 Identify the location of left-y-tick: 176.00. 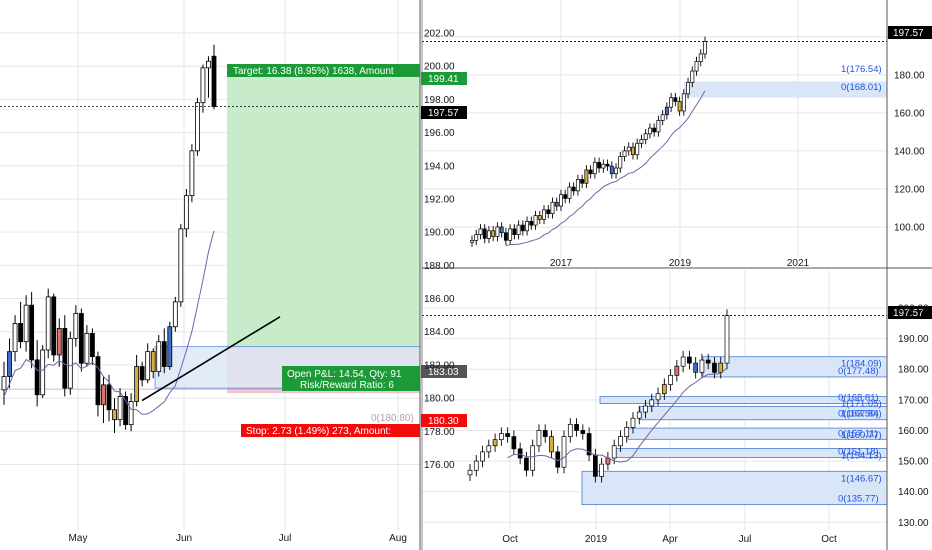
(439, 465).